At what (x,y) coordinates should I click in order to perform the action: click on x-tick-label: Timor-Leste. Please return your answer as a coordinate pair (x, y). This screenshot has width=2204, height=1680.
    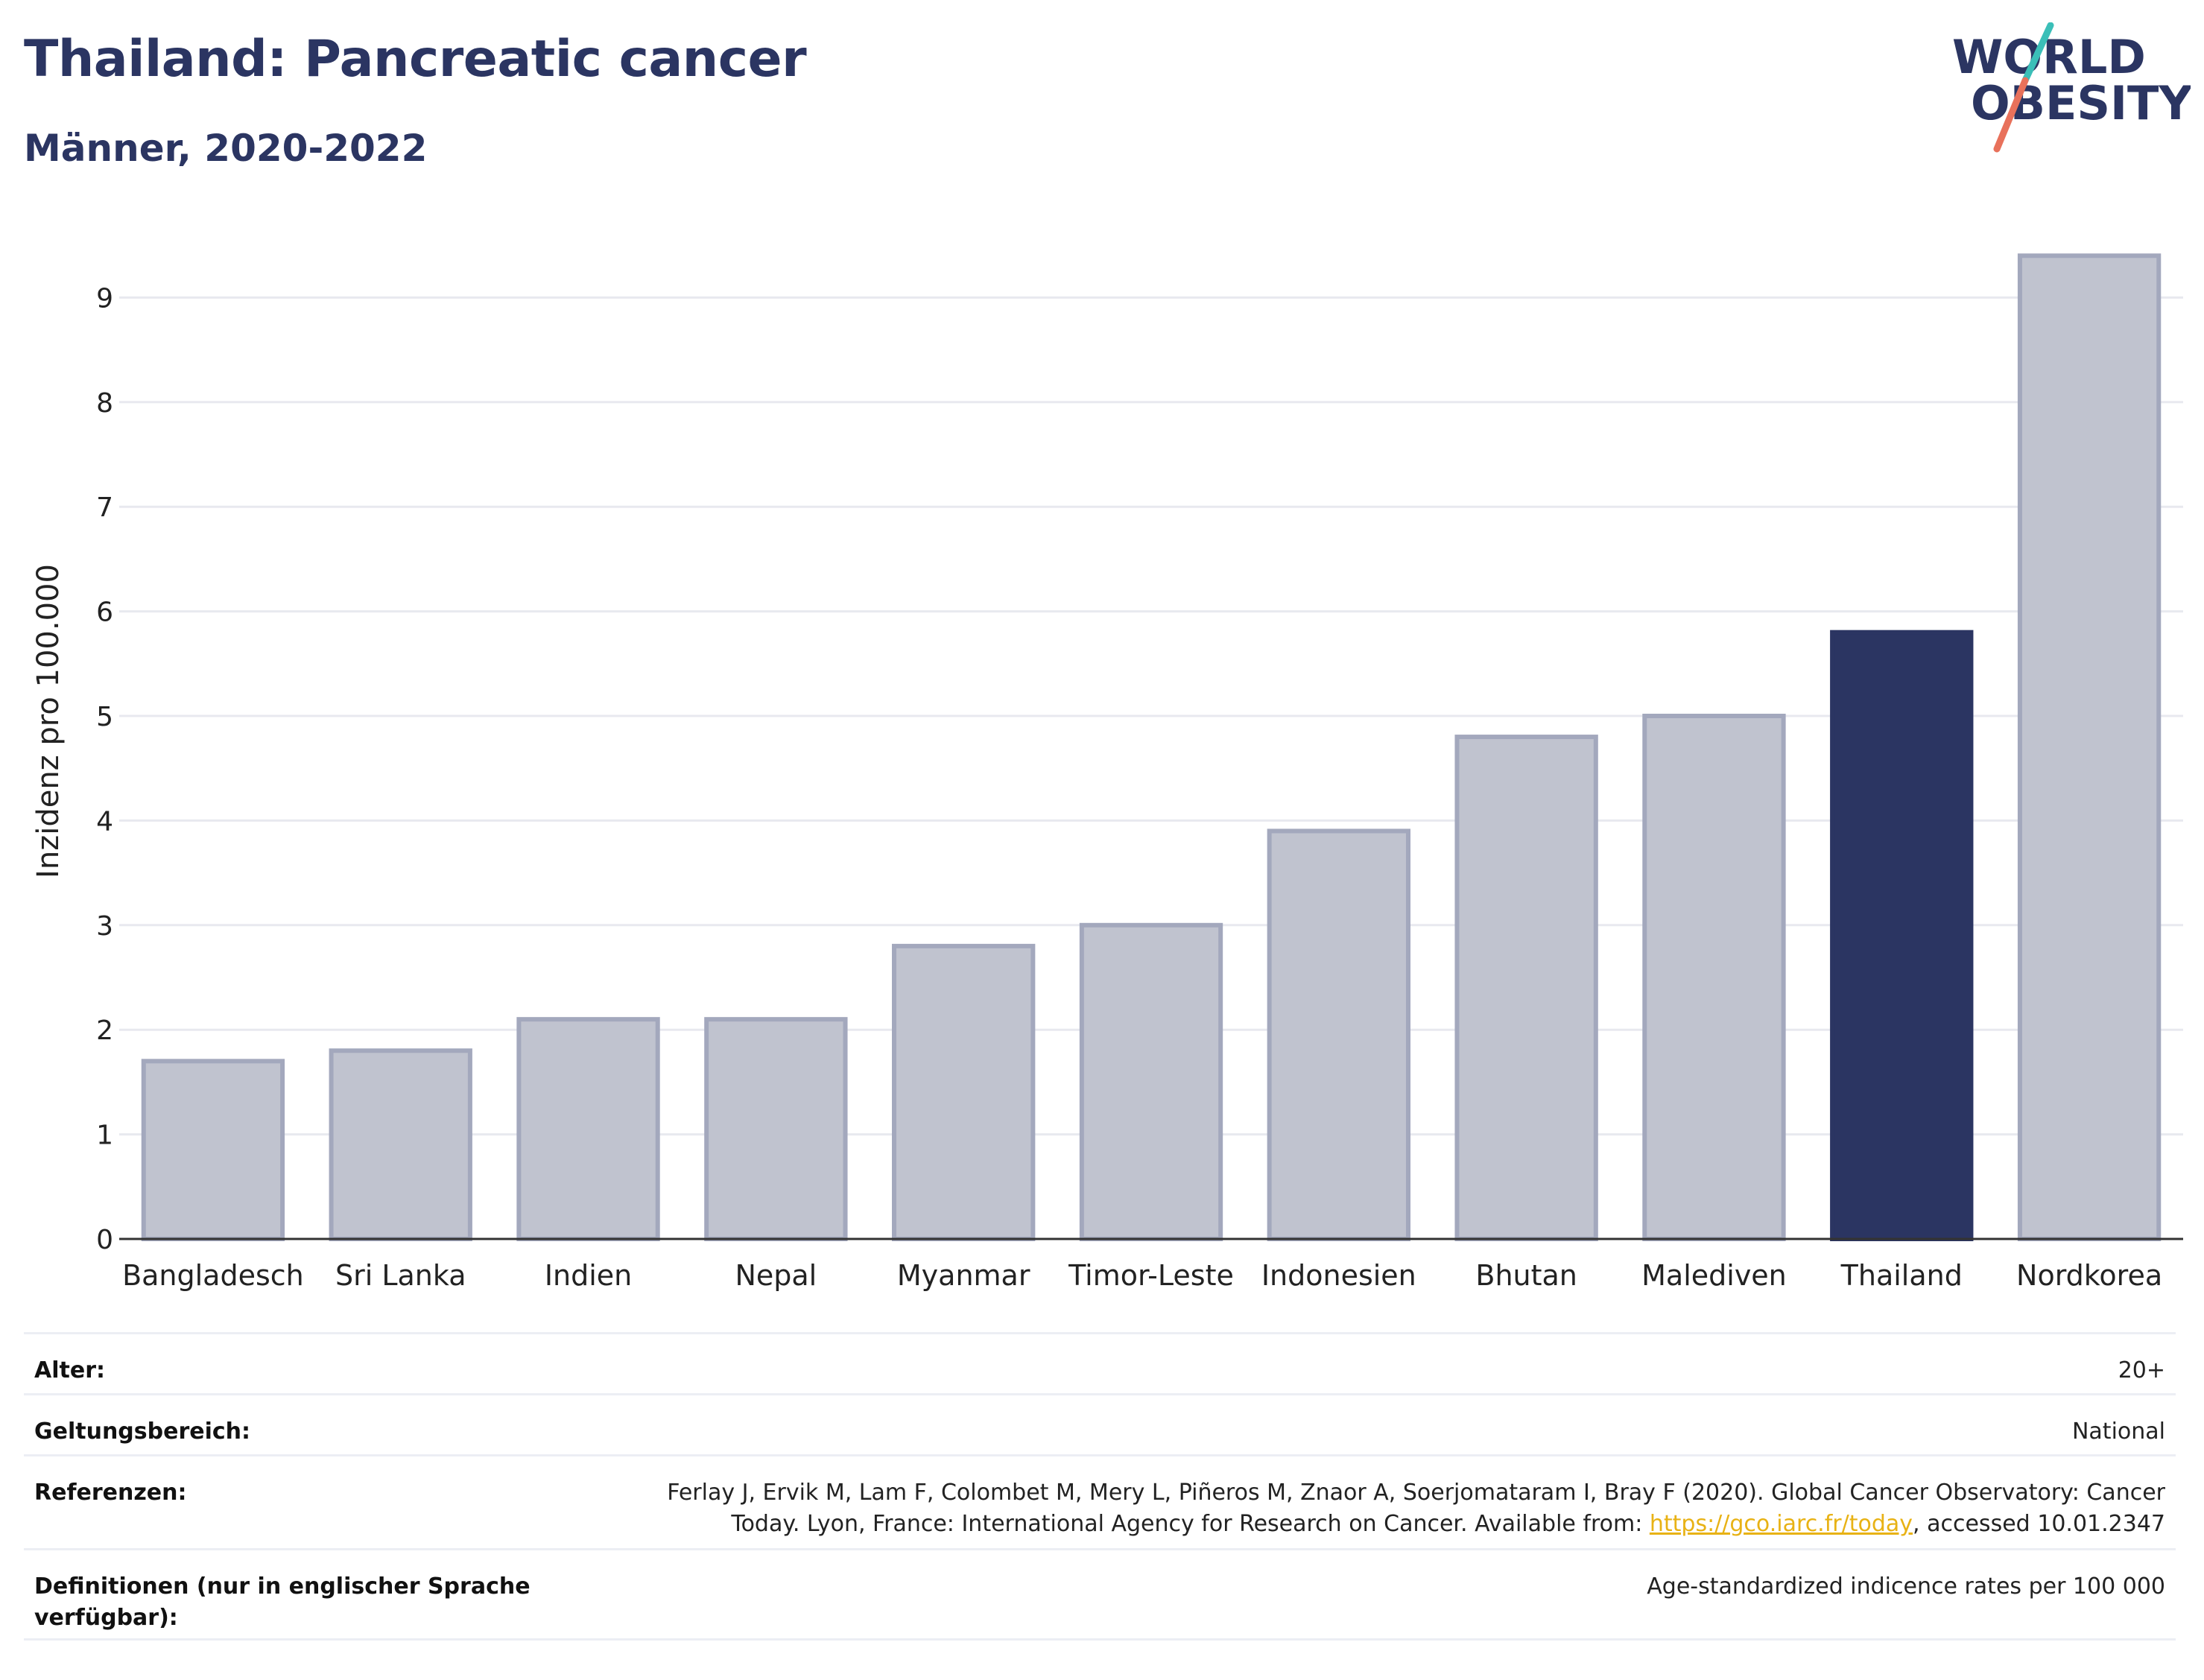
    Looking at the image, I should click on (1151, 1275).